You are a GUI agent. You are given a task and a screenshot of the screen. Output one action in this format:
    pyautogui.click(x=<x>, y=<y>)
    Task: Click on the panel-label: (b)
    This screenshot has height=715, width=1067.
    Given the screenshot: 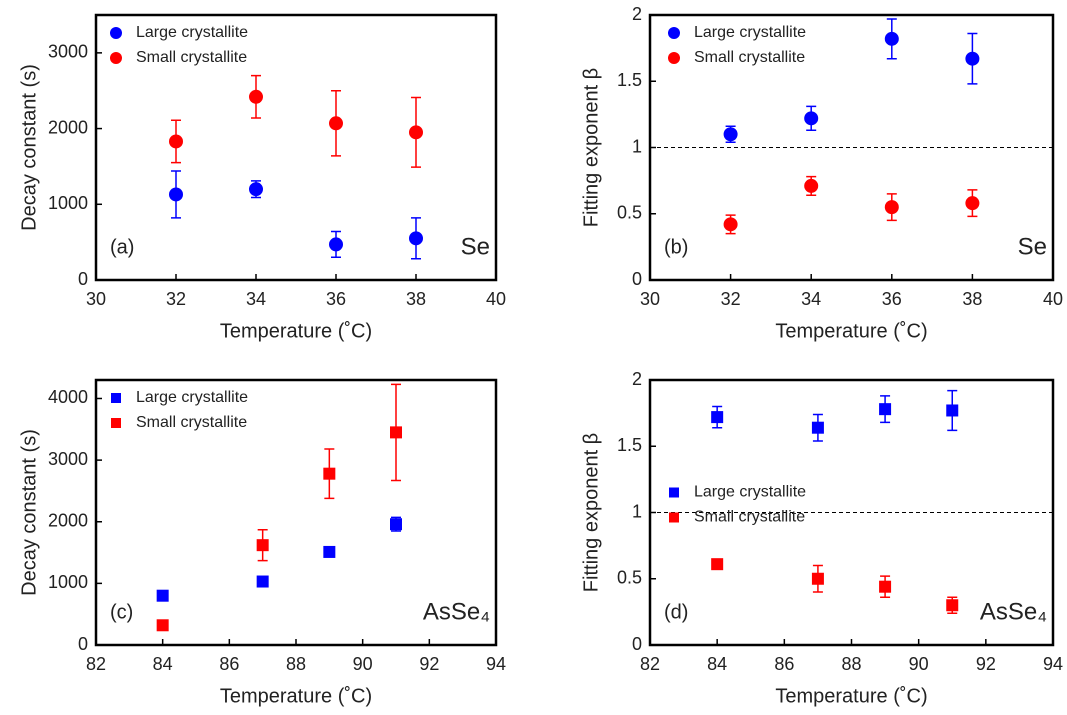 What is the action you would take?
    pyautogui.click(x=676, y=247)
    